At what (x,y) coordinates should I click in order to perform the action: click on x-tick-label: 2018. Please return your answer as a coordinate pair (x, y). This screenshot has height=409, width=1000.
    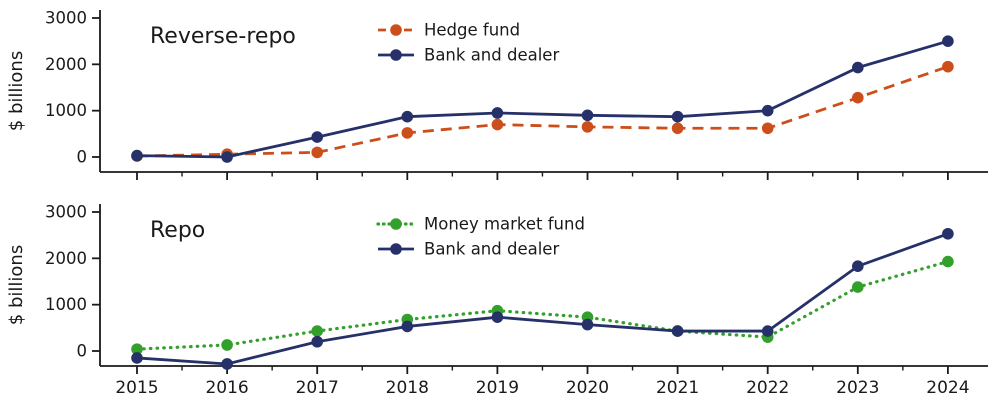
    Looking at the image, I should click on (407, 388).